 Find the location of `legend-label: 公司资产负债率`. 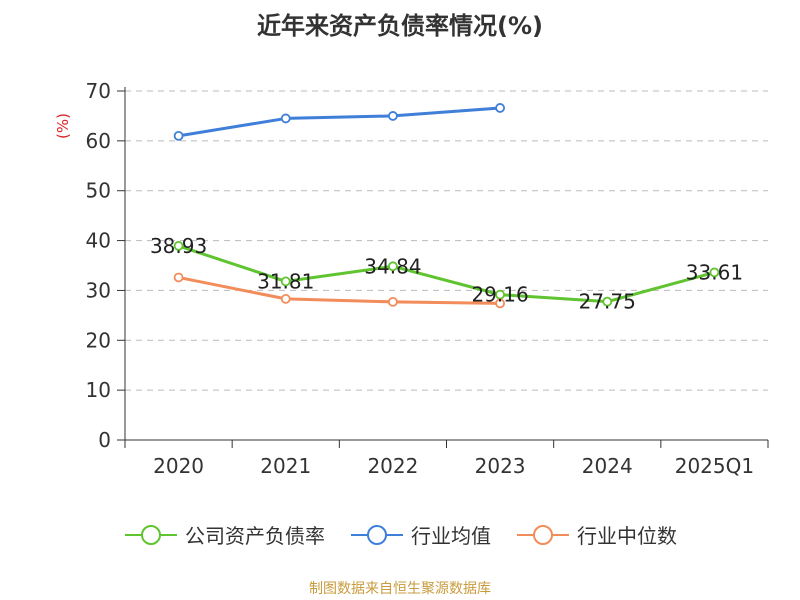

legend-label: 公司资产负债率 is located at coordinates (255, 536).